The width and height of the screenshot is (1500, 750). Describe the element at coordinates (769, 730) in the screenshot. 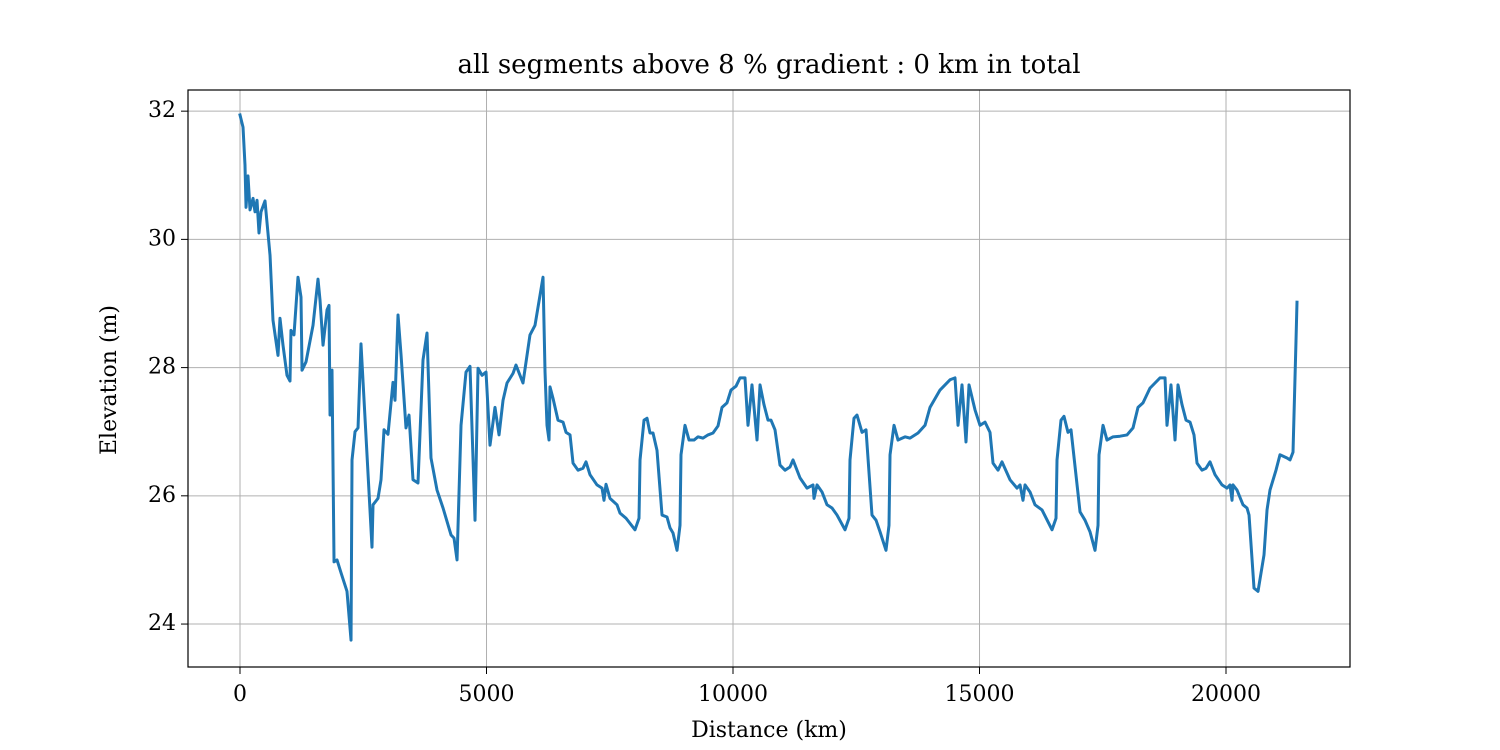

I see `x-axis-label: Distance (km)` at that location.